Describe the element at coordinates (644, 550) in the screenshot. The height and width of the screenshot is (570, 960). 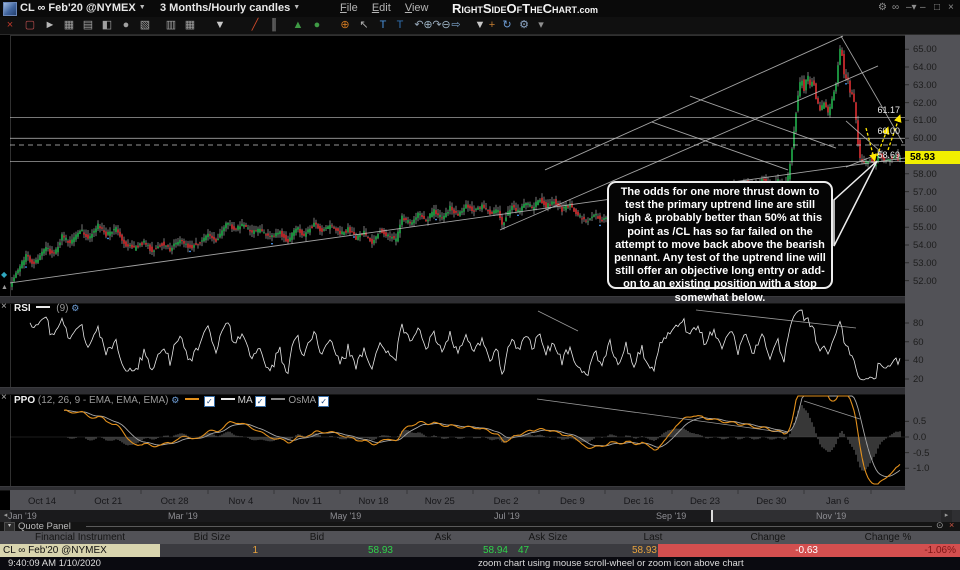
I see `last-cell: 58.93` at that location.